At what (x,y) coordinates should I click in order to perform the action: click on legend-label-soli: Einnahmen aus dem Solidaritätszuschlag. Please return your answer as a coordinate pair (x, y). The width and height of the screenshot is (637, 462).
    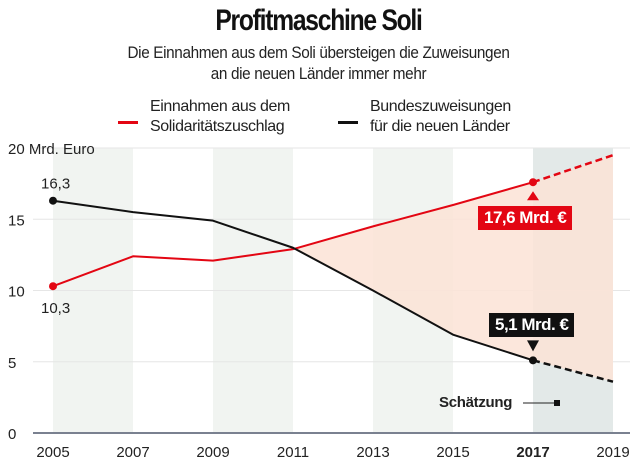
    Looking at the image, I should click on (220, 117).